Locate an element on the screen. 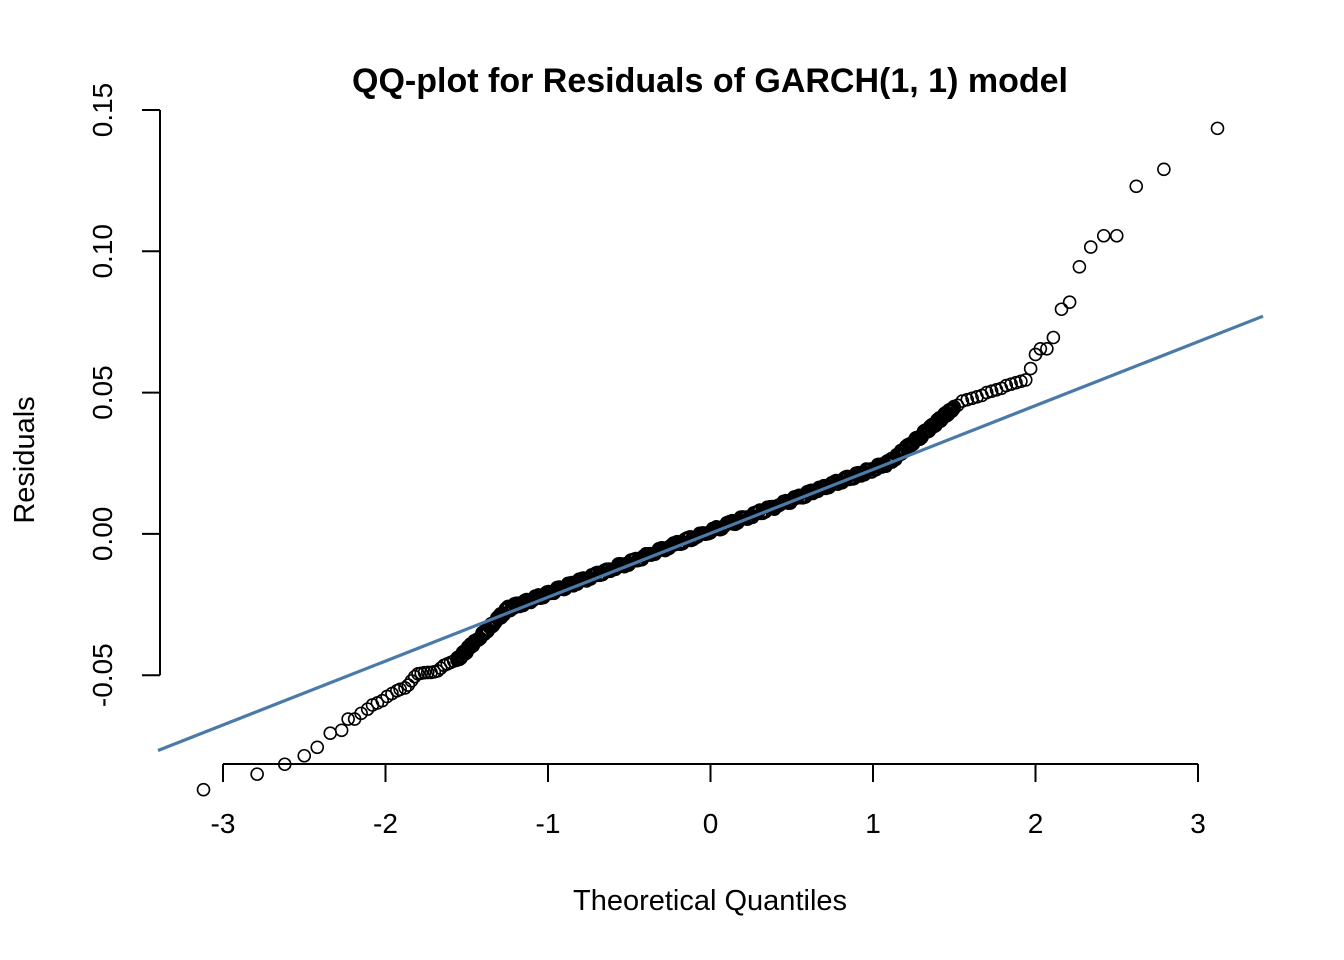 The height and width of the screenshot is (960, 1344). y-tick-label: 0.05 is located at coordinates (102, 392).